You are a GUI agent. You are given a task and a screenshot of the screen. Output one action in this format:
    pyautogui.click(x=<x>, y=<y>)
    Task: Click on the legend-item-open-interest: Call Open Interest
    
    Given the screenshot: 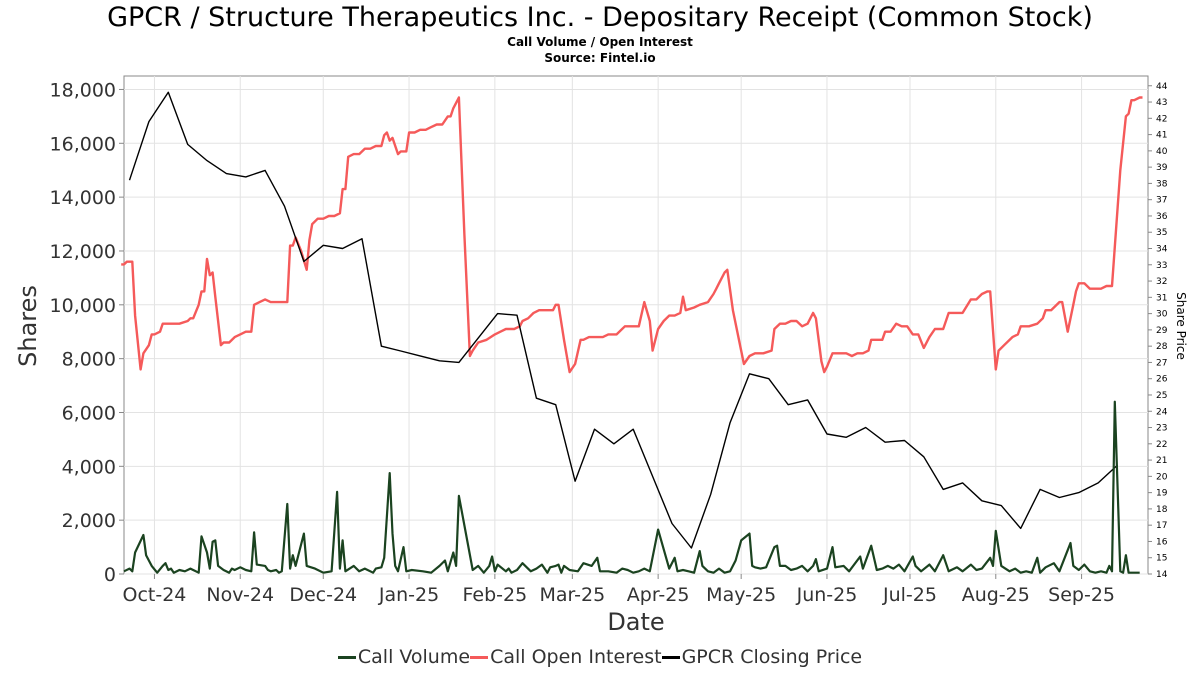 What is the action you would take?
    pyautogui.click(x=566, y=657)
    